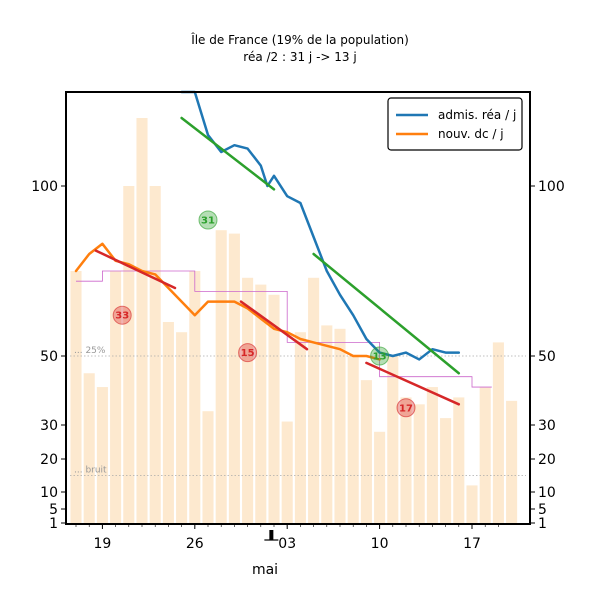 The image size is (600, 600). I want to click on doubling-badge: 33, so click(122, 315).